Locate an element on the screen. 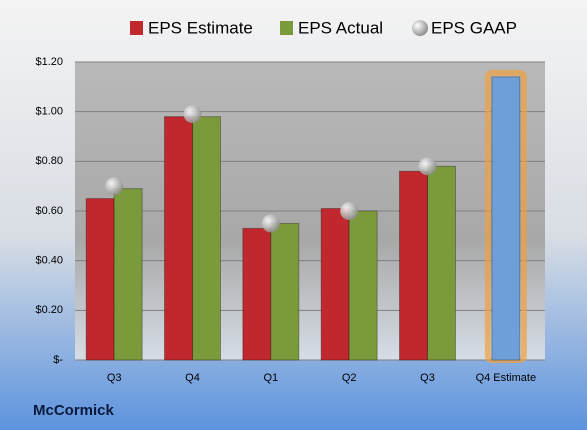 This screenshot has width=587, height=430. y-tick-label: $- is located at coordinates (58, 360).